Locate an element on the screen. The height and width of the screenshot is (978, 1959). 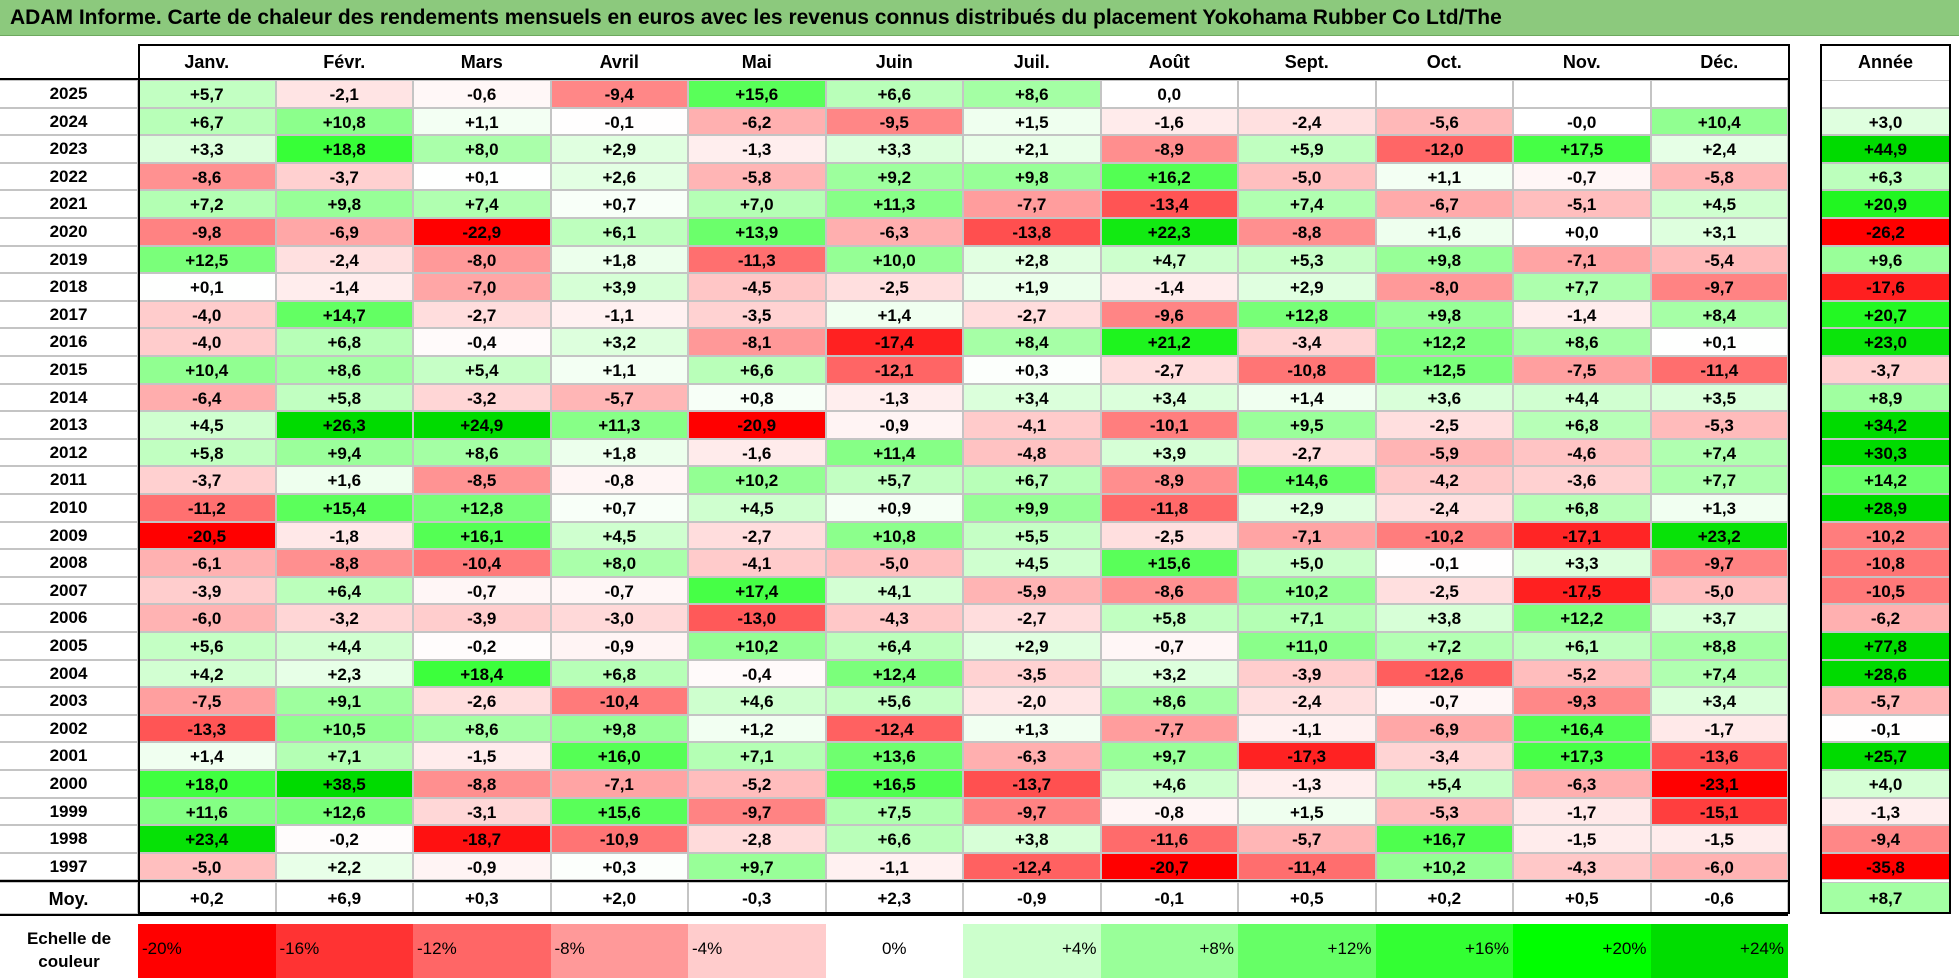
heatmap-cell: +8,0 is located at coordinates (619, 563).